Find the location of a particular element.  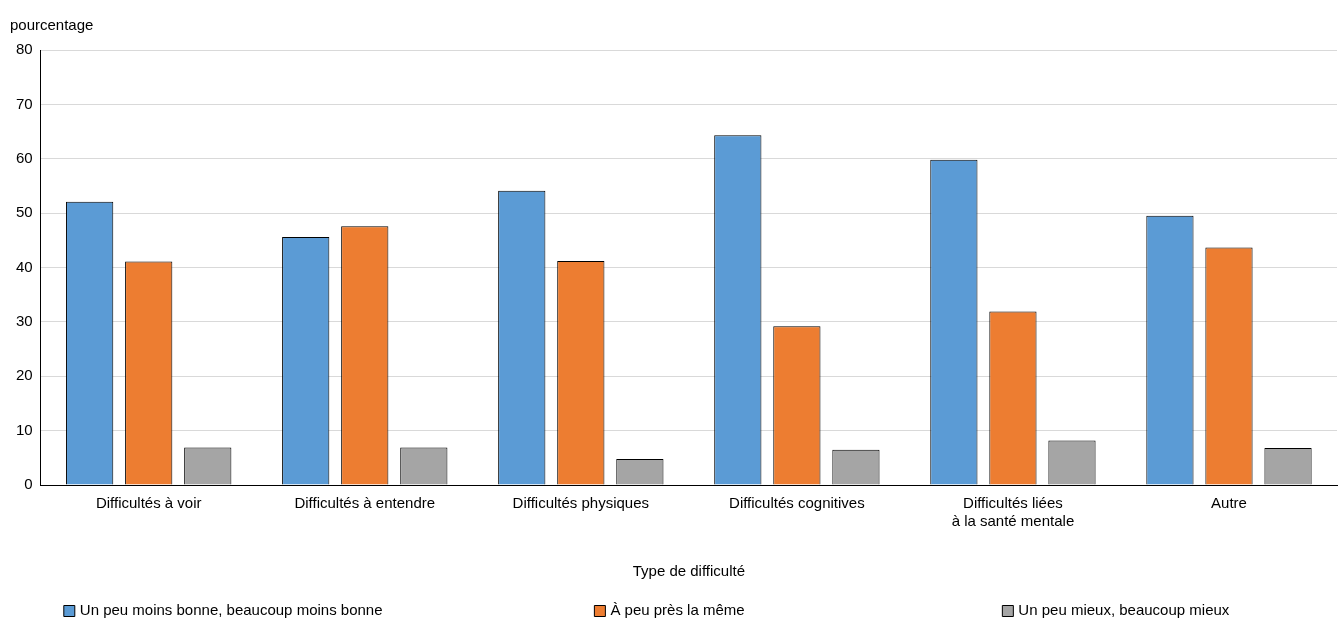

legend-label: Un peu moins bonne, beaucoup moins bonne is located at coordinates (231, 610).